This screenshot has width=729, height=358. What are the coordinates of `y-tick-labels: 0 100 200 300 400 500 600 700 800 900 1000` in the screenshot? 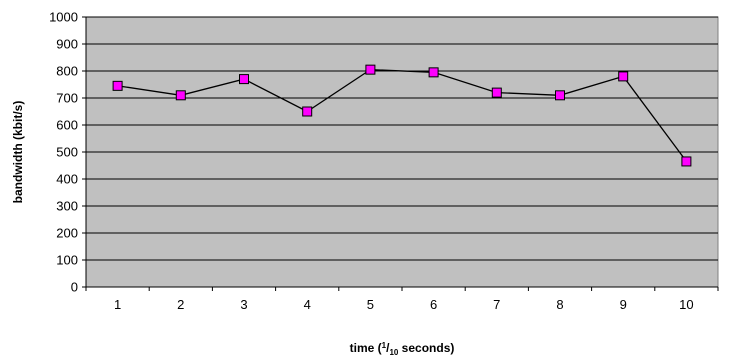 It's located at (67, 152).